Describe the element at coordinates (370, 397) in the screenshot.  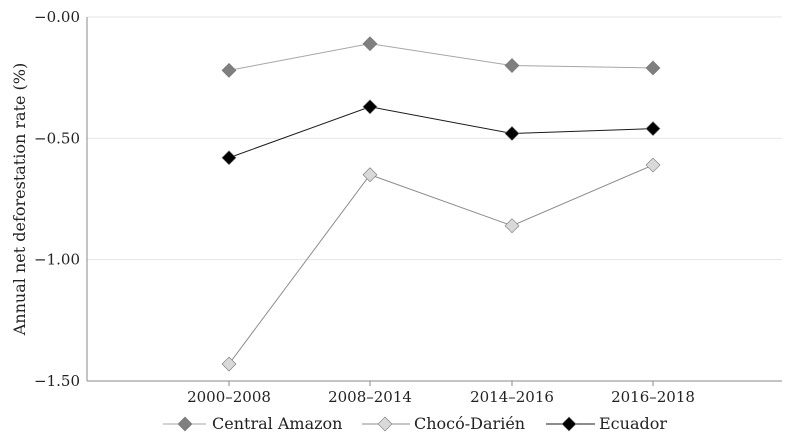
I see `x-tick-label: 2008–2014` at that location.